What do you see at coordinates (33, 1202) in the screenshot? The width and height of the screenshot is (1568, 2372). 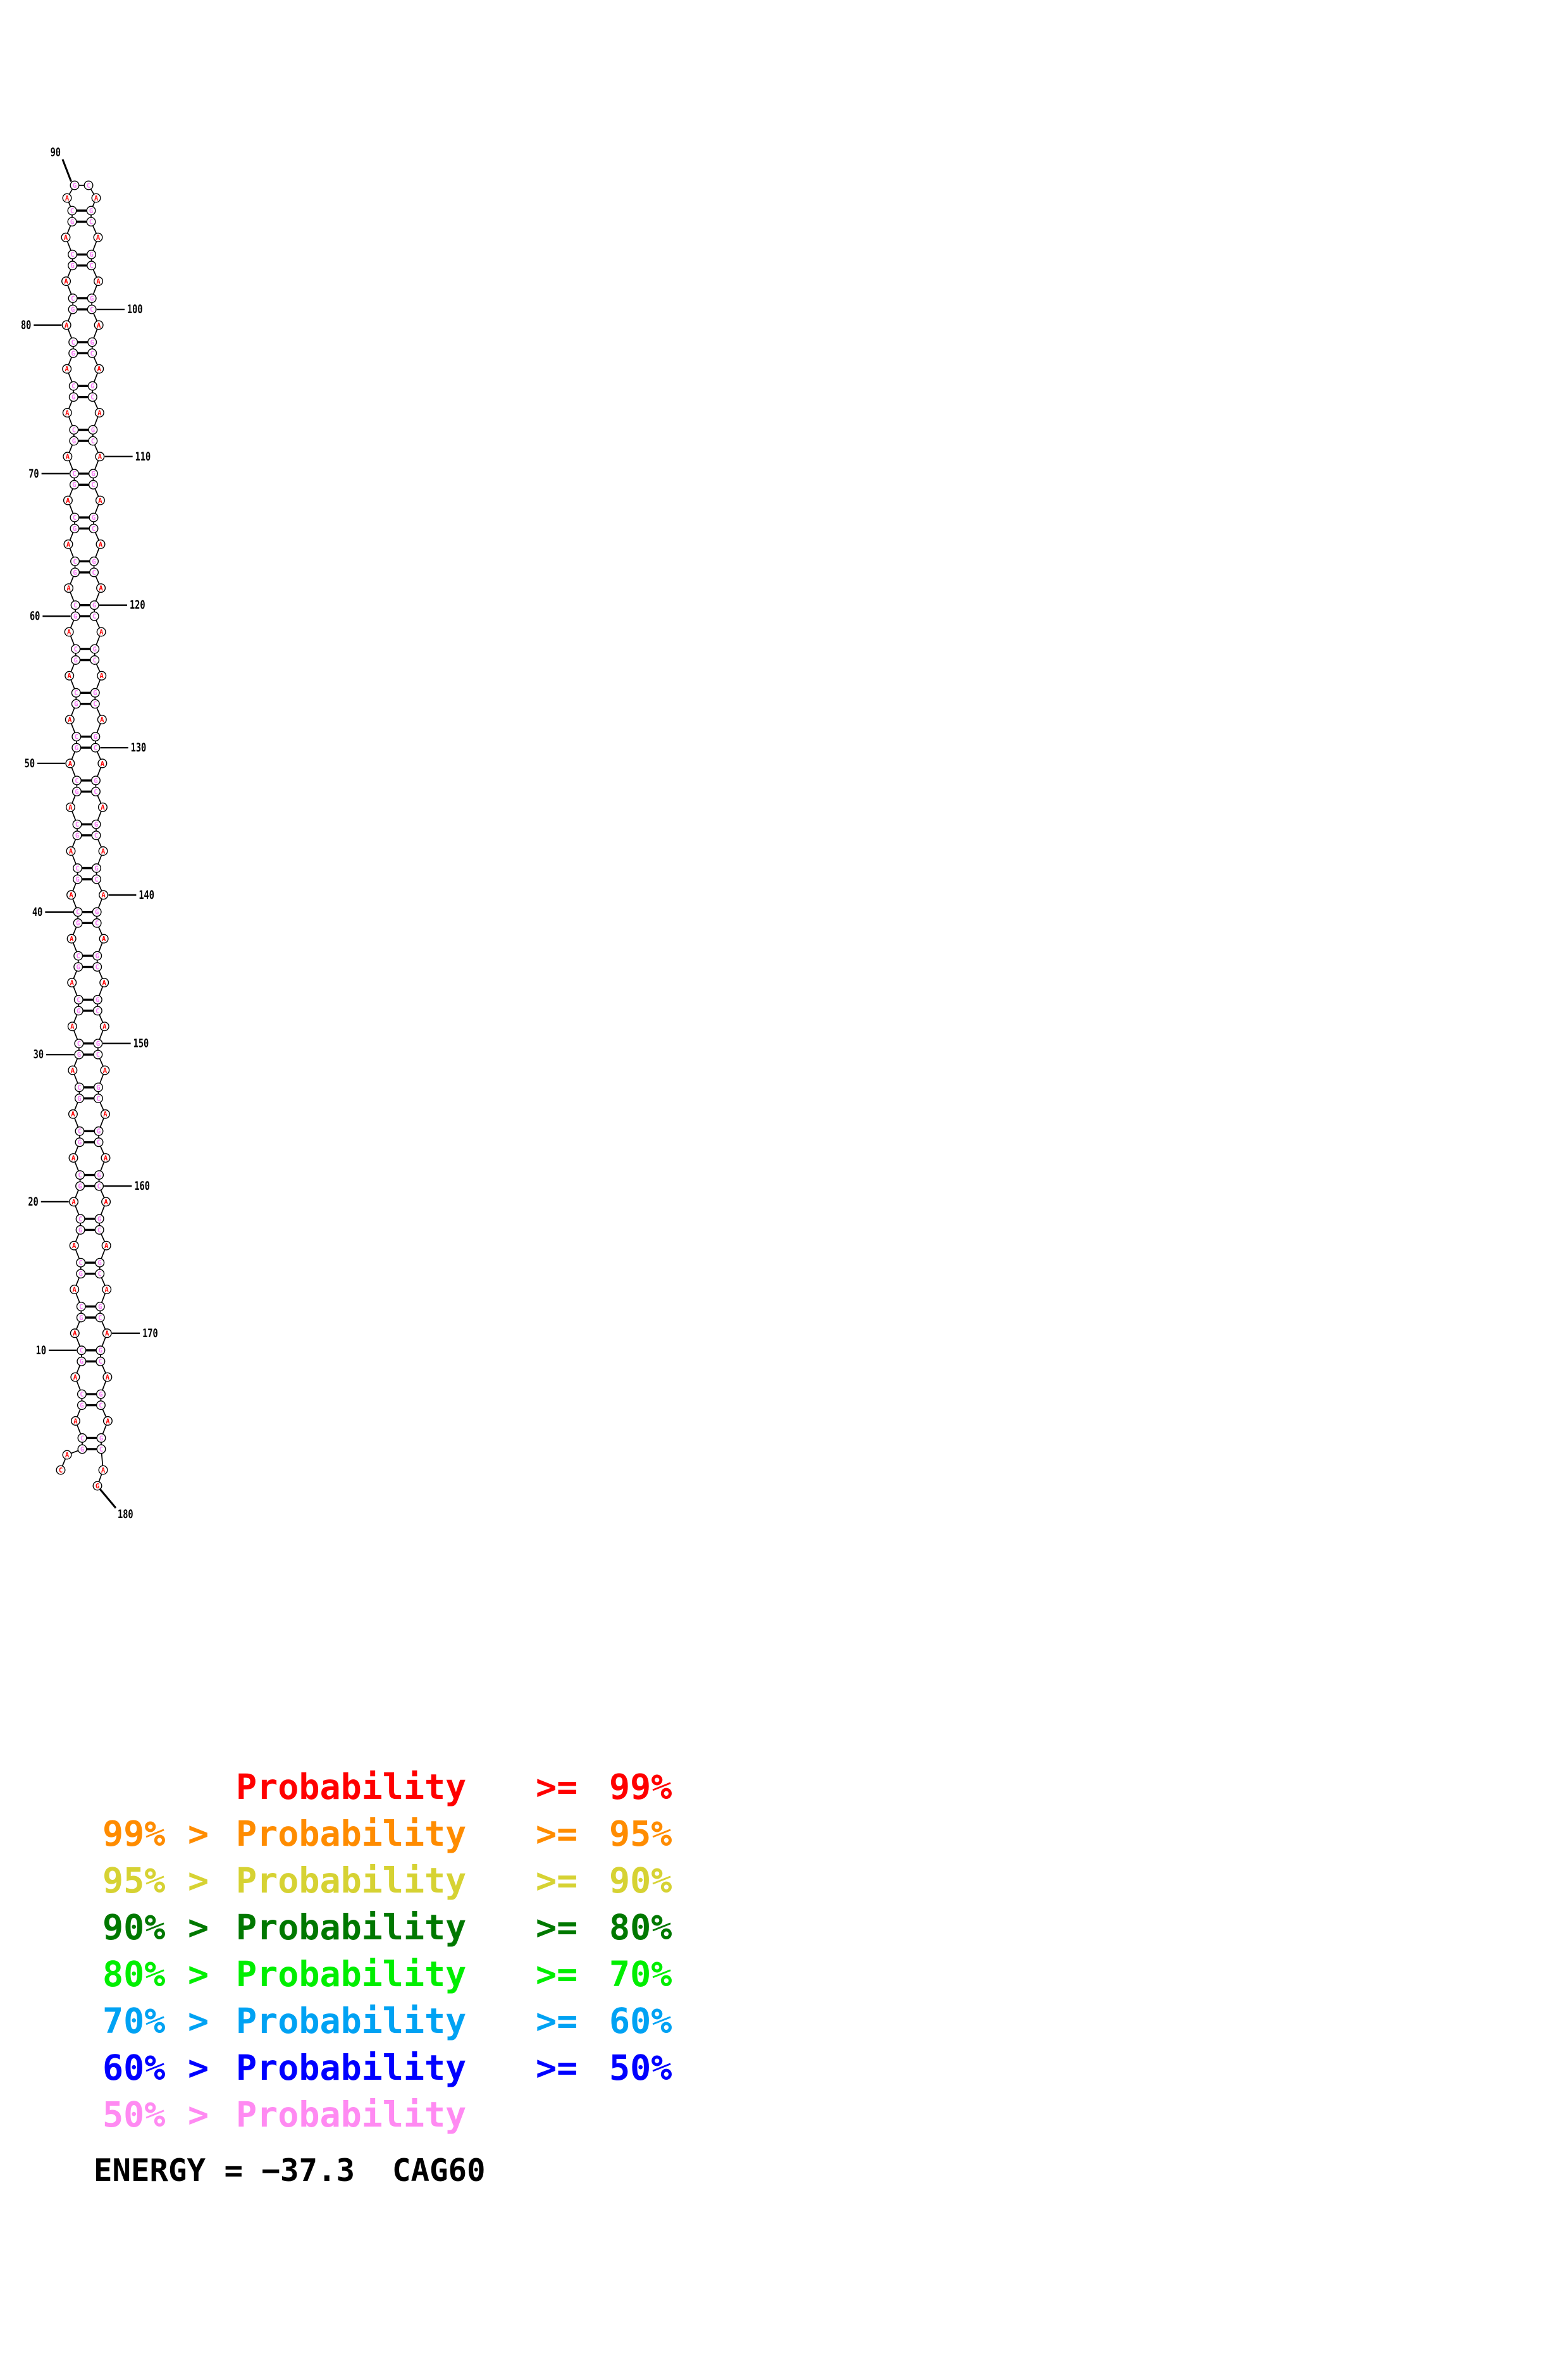 I see `position-label: 20` at bounding box center [33, 1202].